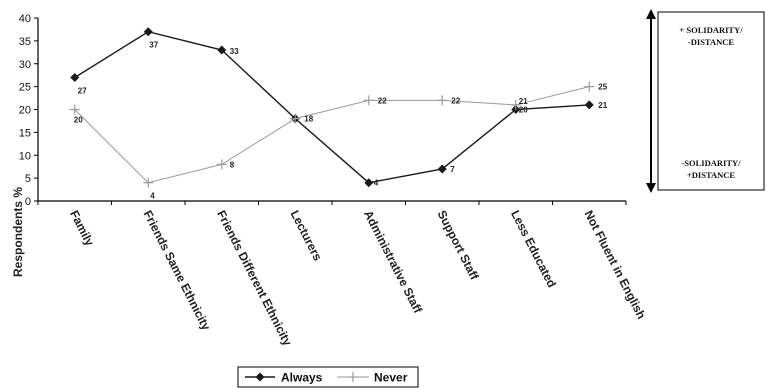  Describe the element at coordinates (711, 163) in the screenshot. I see `scale-bottom-line-1: -SOLIDARITY/` at that location.